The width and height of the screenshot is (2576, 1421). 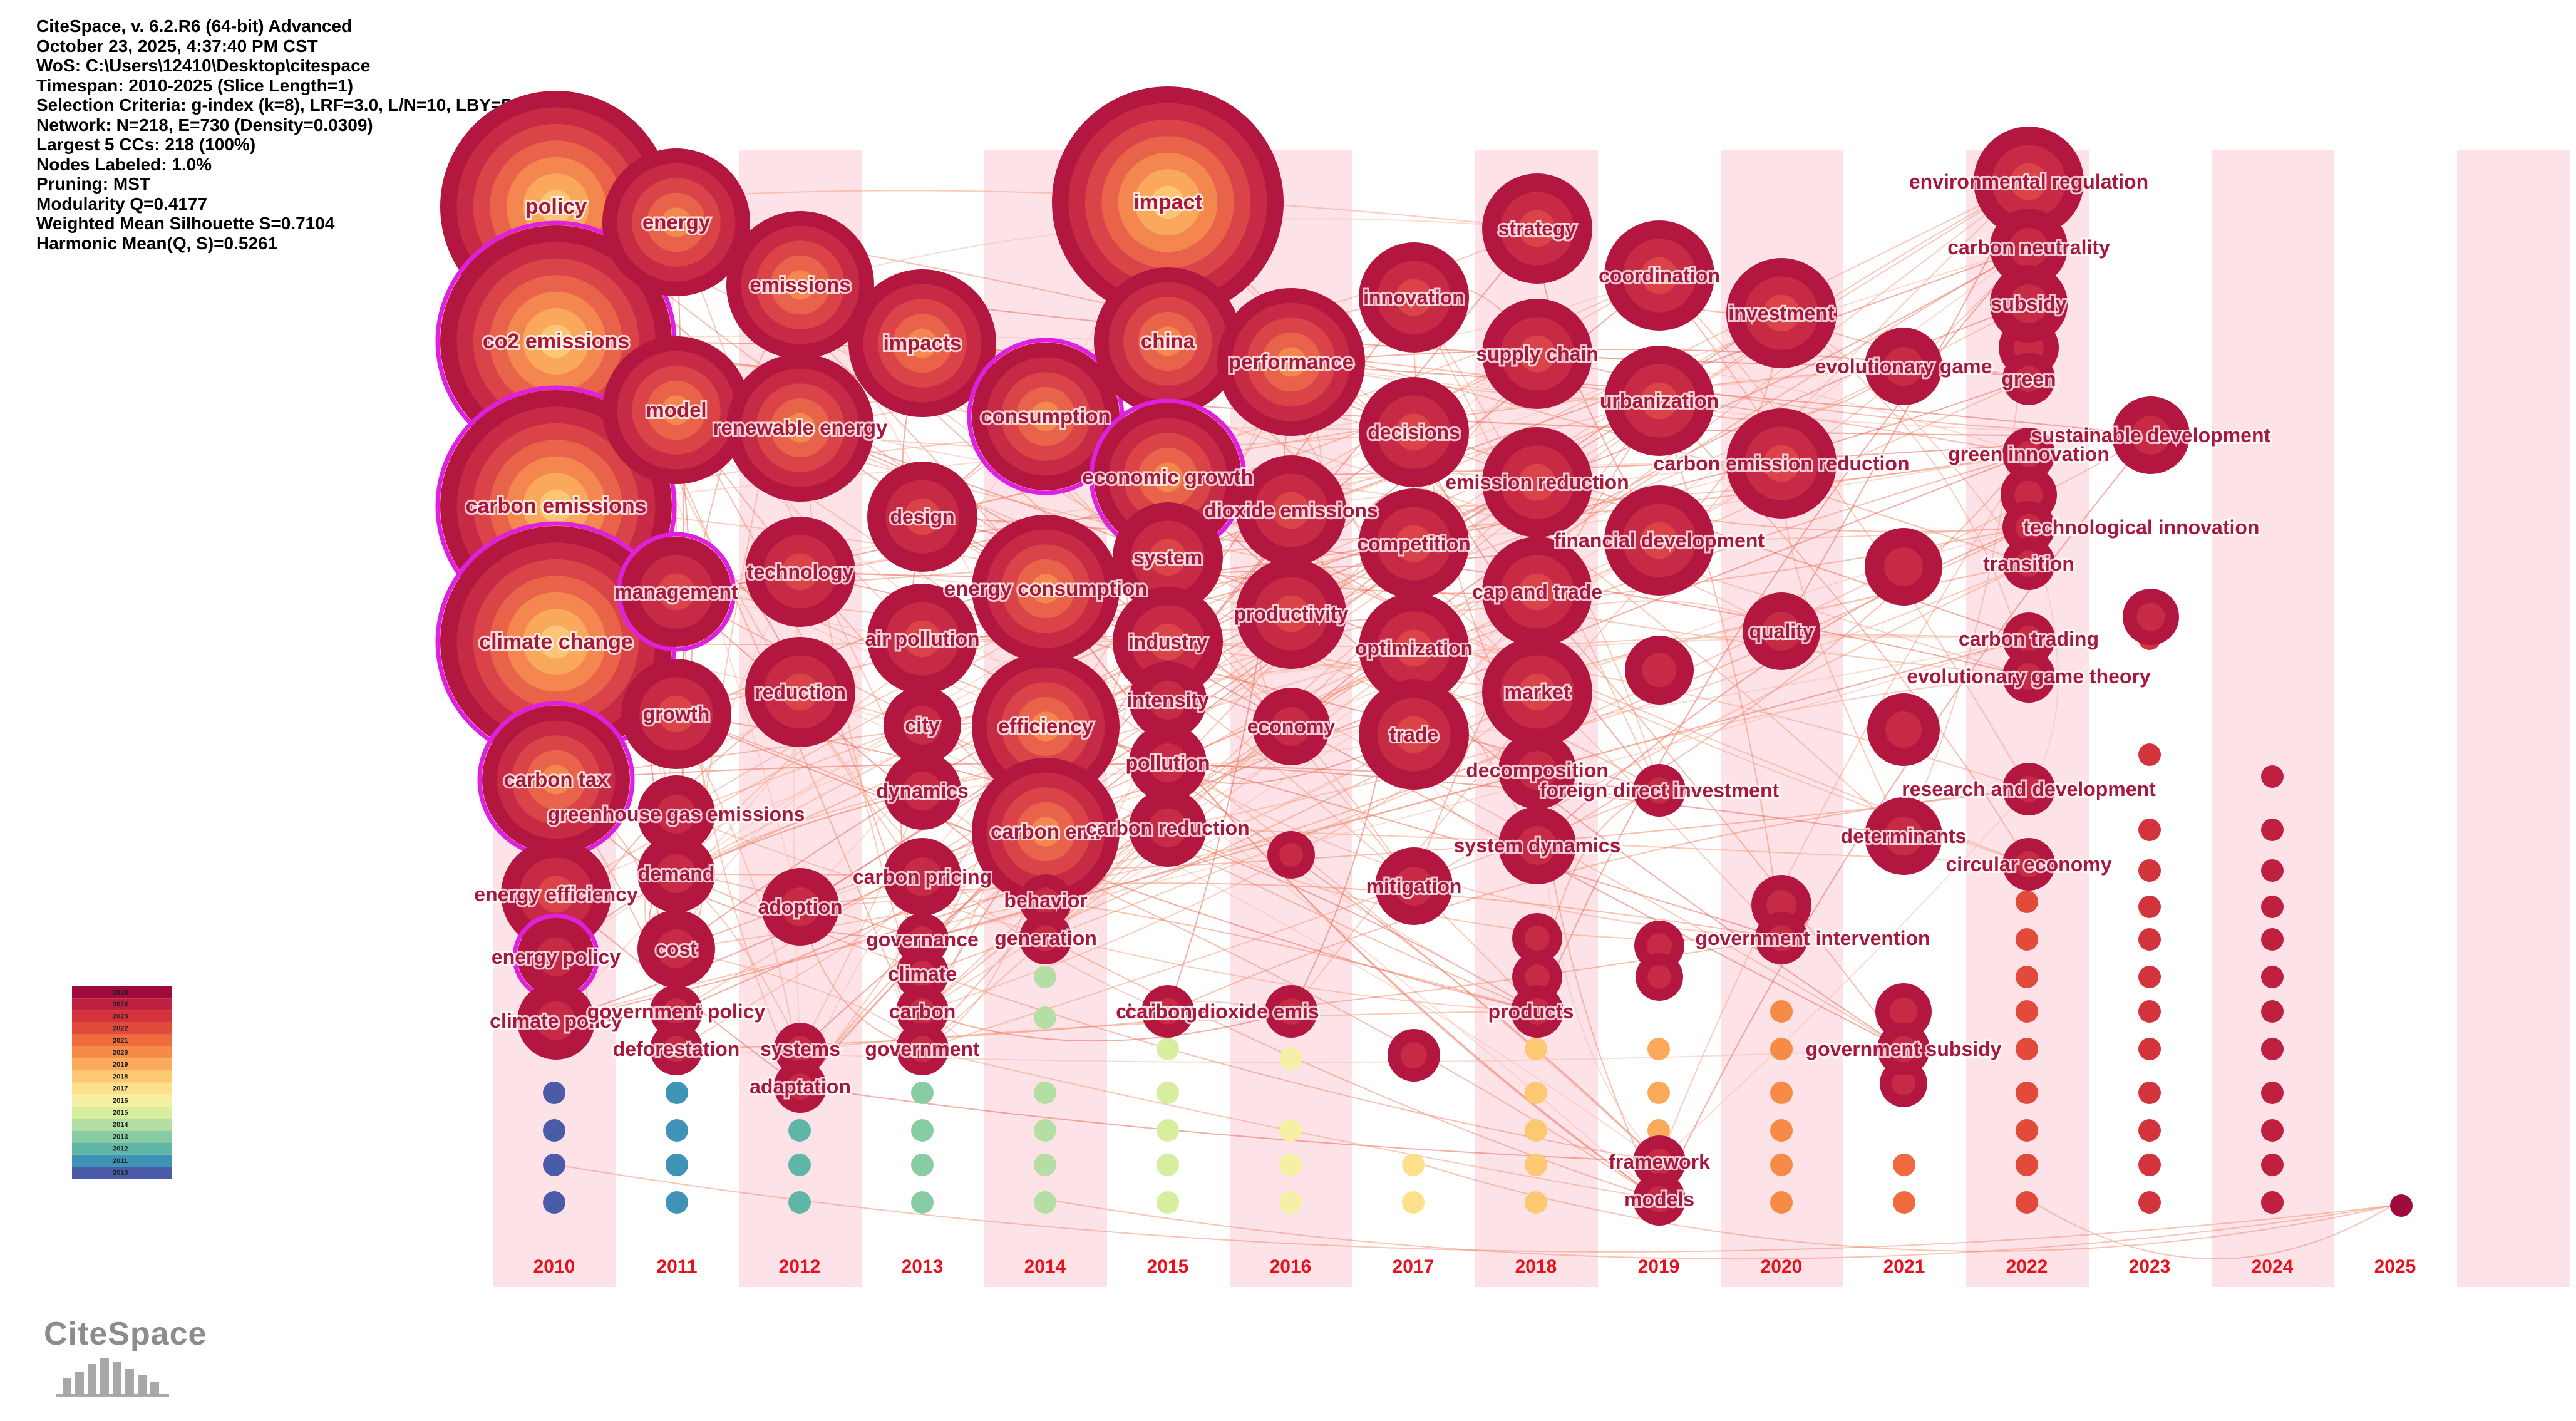 I want to click on keyword-label: growth, so click(x=677, y=714).